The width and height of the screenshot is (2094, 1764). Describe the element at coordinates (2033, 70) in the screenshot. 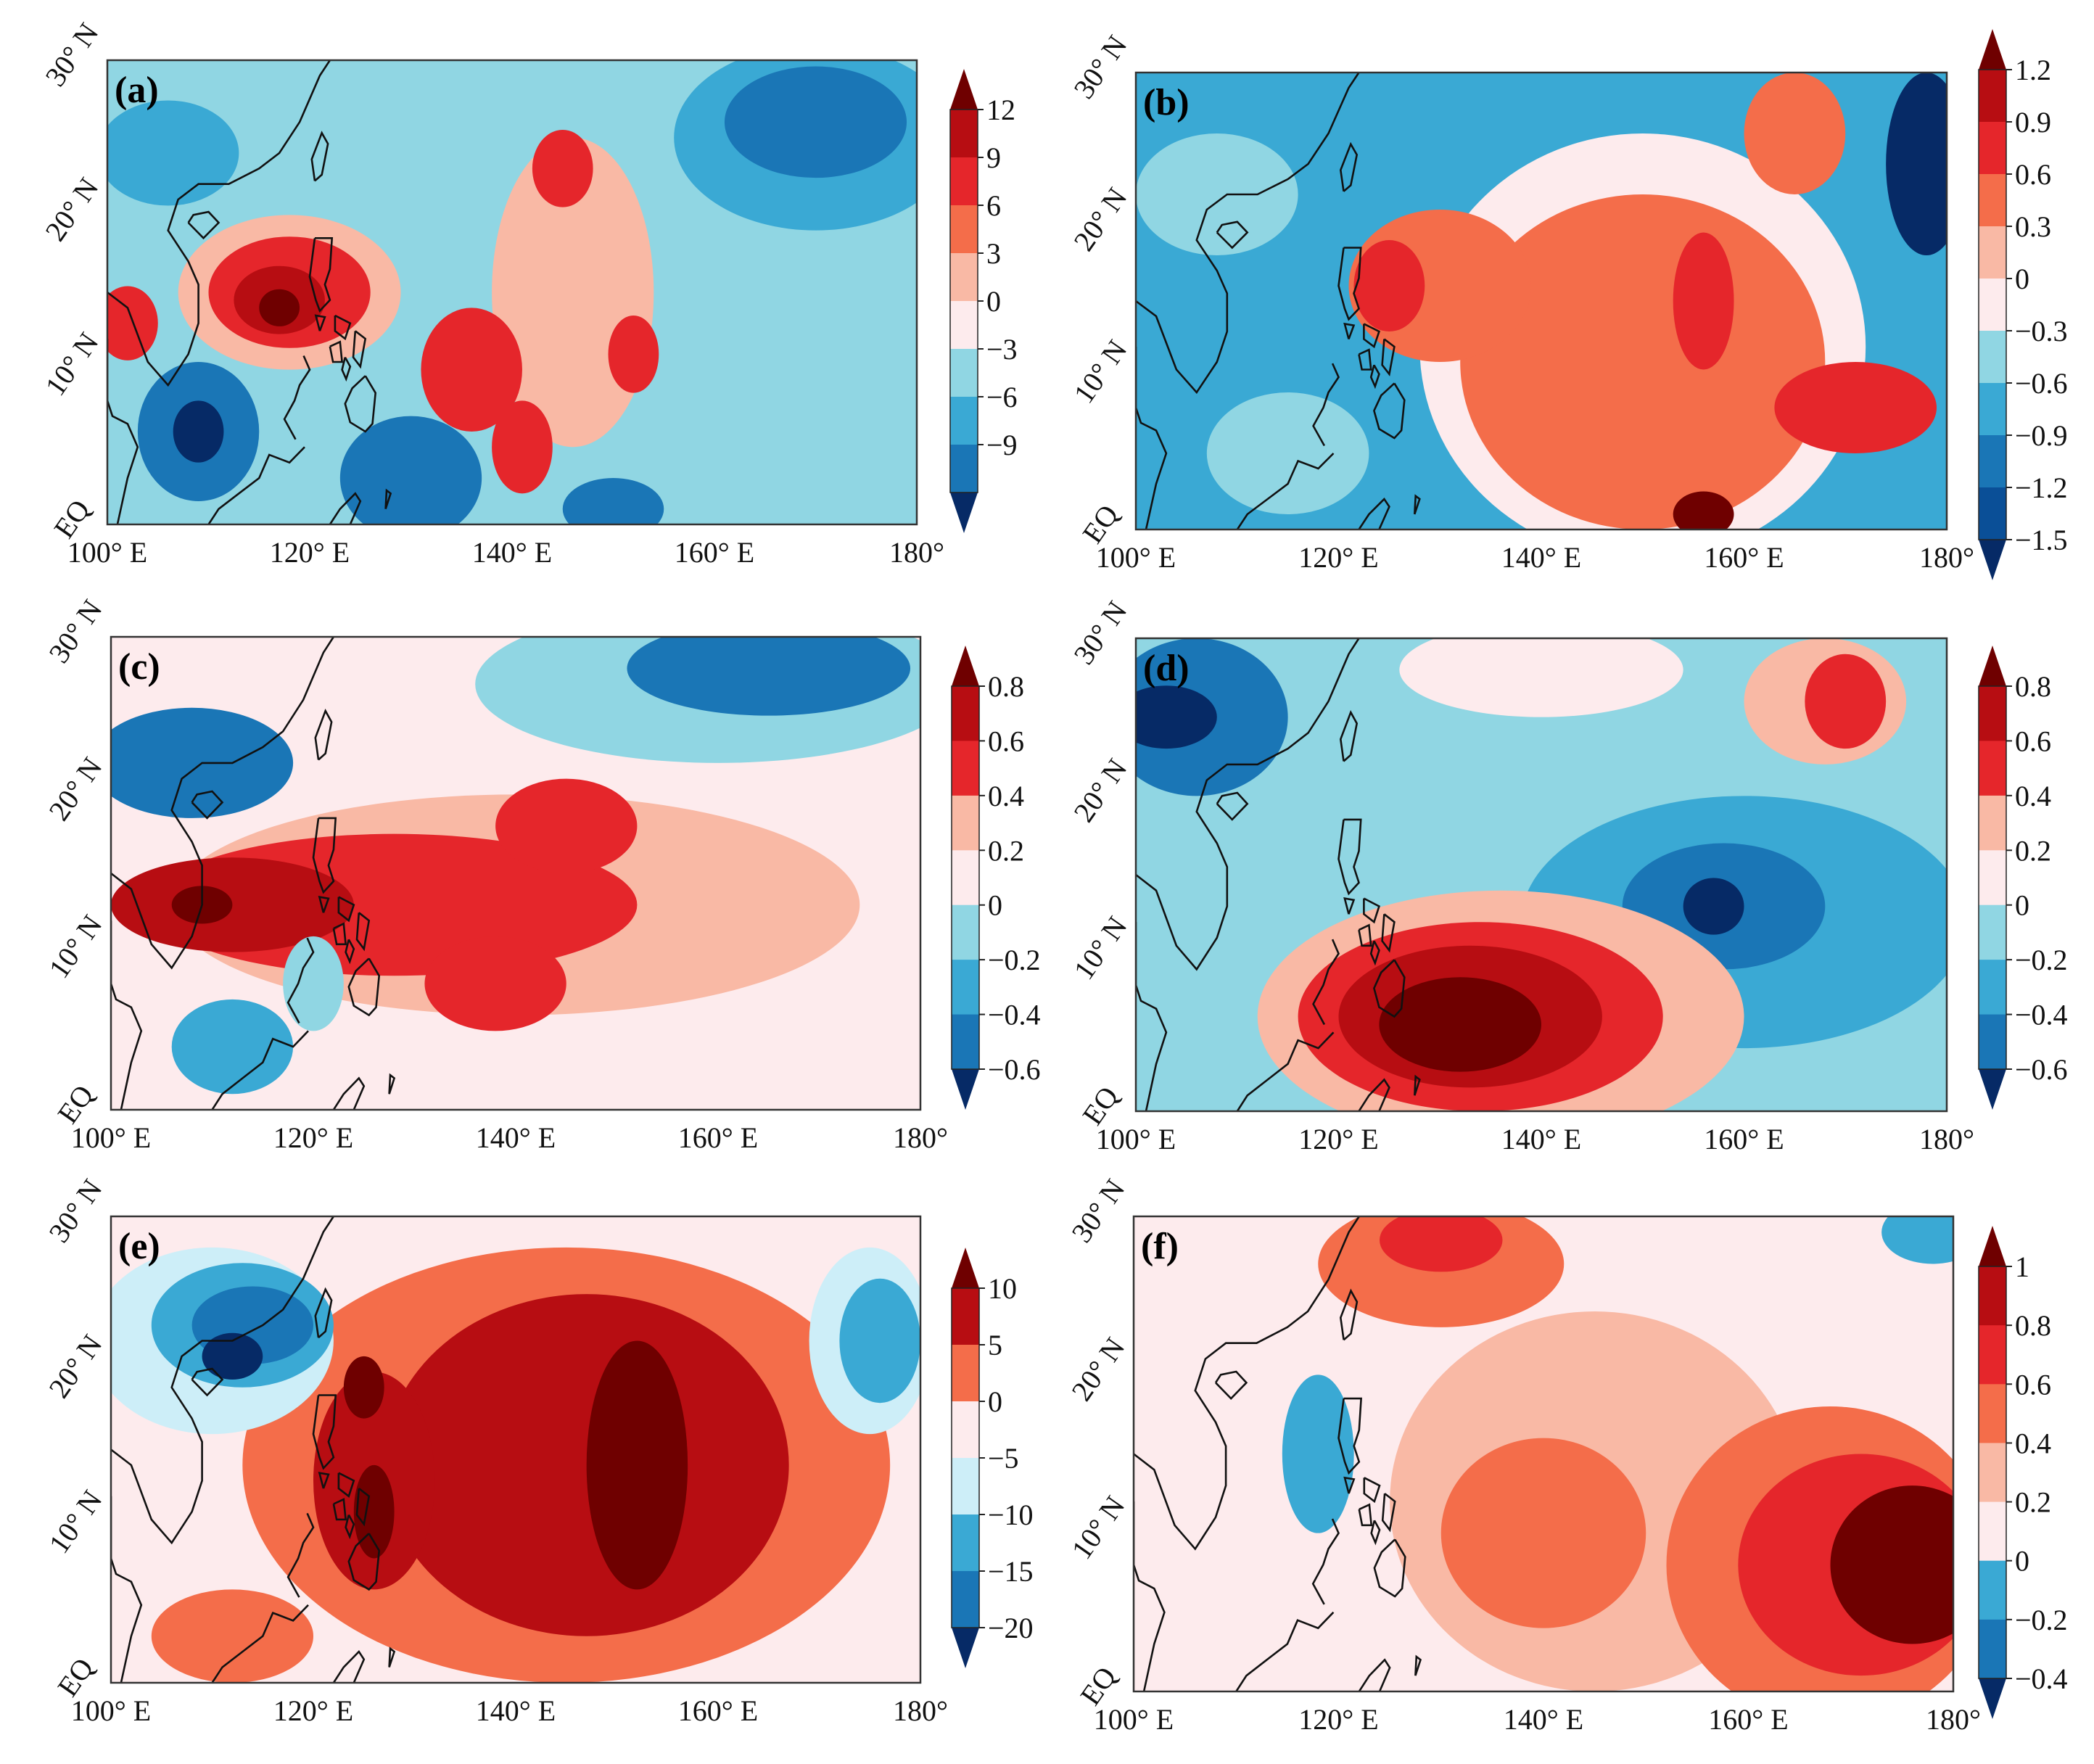

I see `colorbar-label: 1.2` at that location.